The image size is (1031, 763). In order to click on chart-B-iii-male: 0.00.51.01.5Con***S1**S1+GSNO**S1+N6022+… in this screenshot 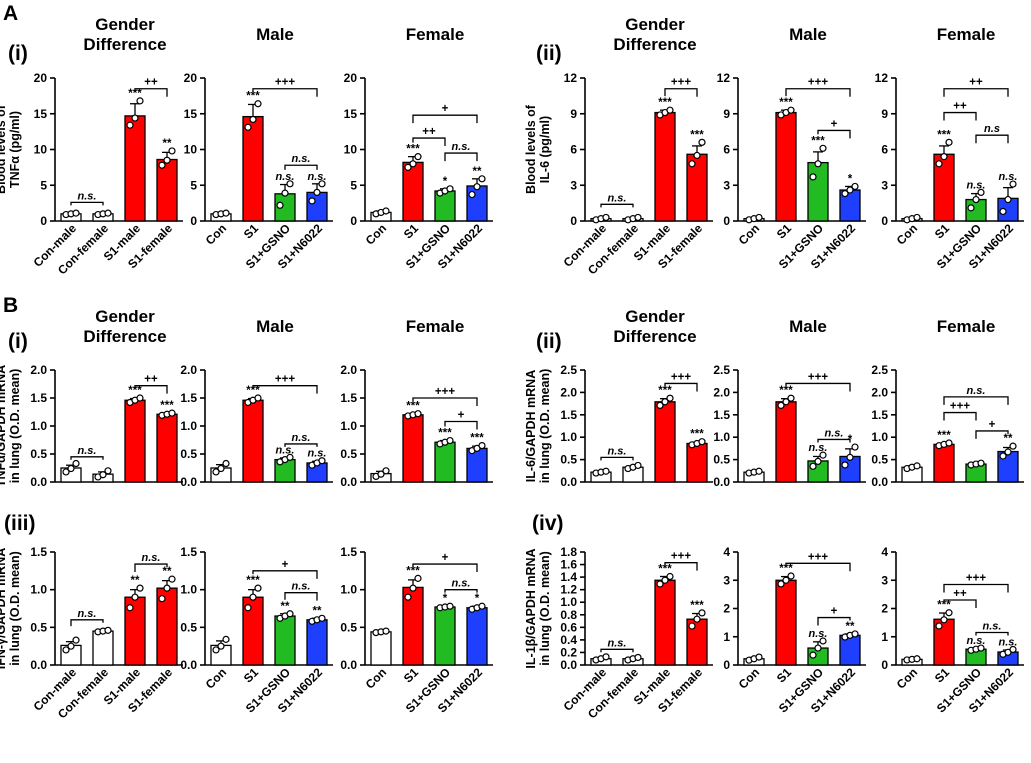, I will do `click(256, 630)`.